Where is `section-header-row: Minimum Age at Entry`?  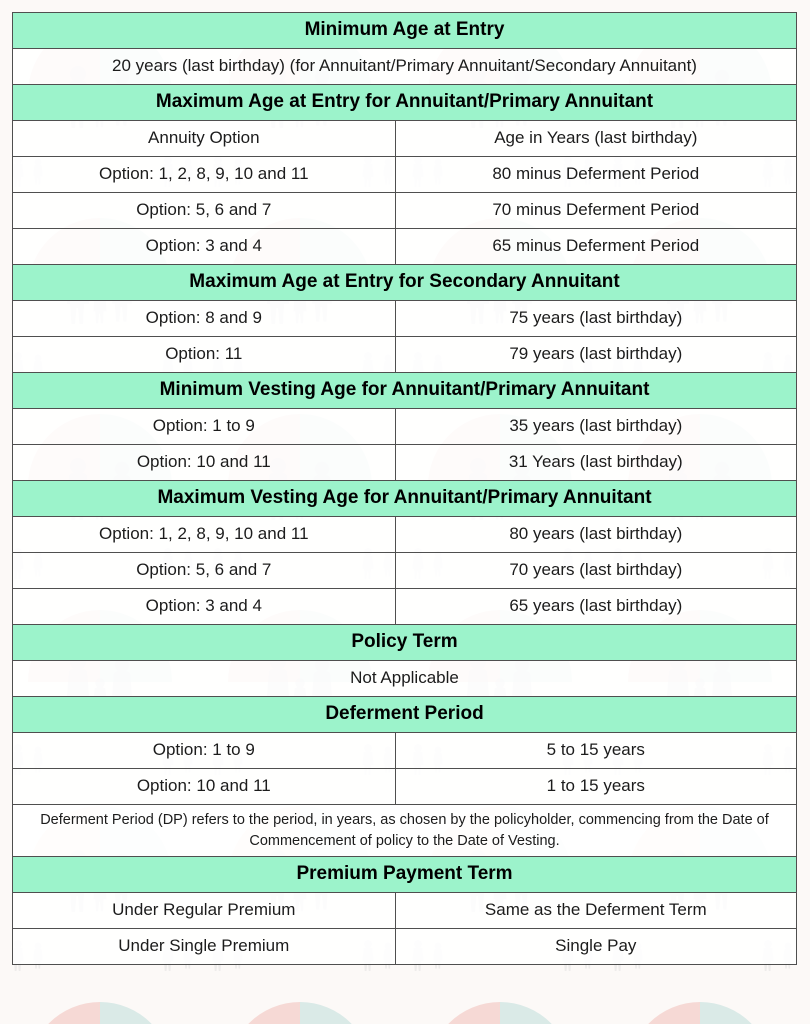 section-header-row: Minimum Age at Entry is located at coordinates (404, 30).